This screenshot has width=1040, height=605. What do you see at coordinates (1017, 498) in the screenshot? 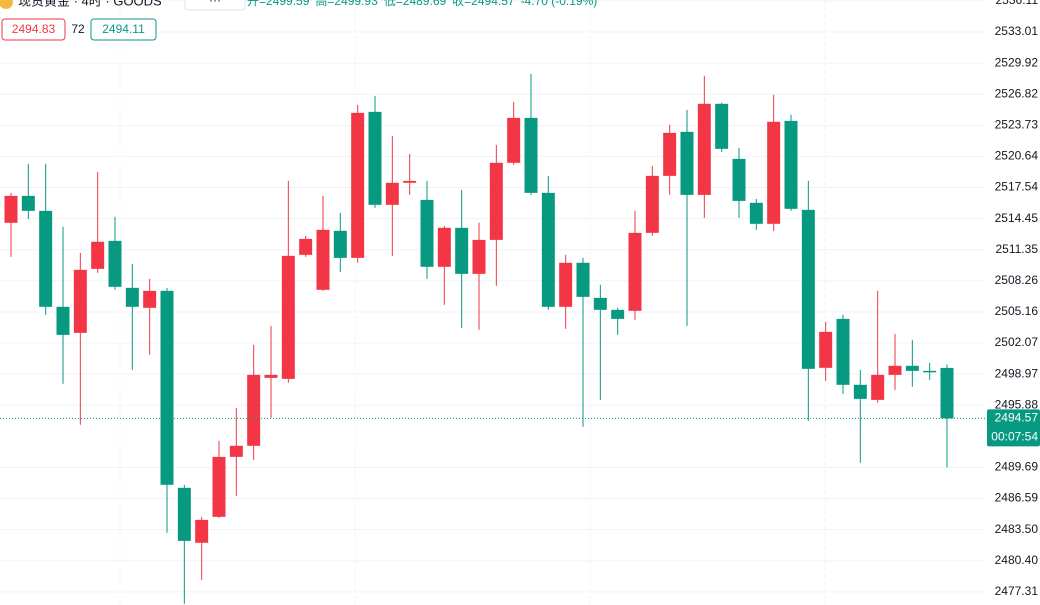
I see `y-tick-label: 2486.59` at bounding box center [1017, 498].